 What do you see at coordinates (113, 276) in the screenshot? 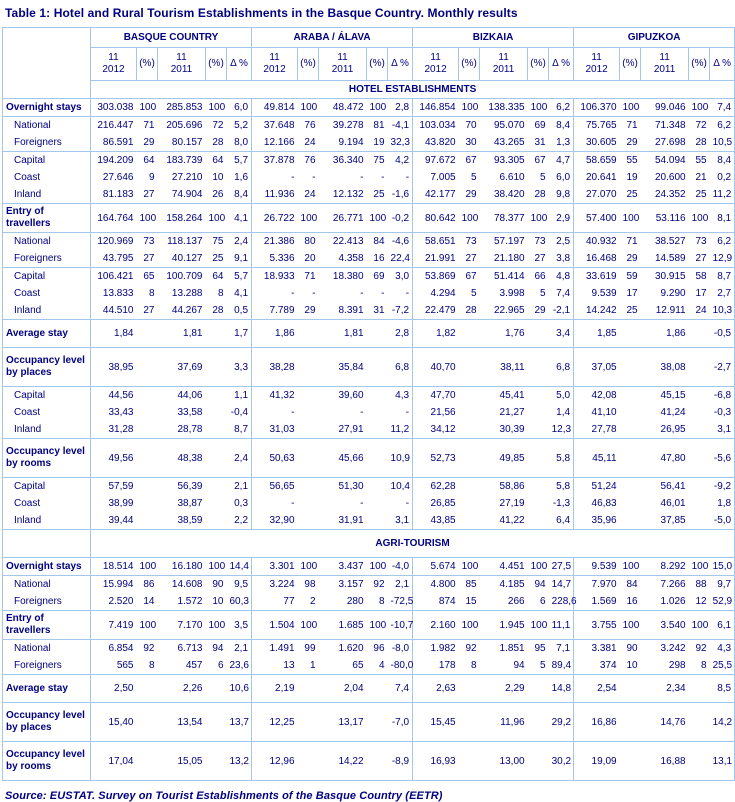
I see `data-cell: 106.421` at bounding box center [113, 276].